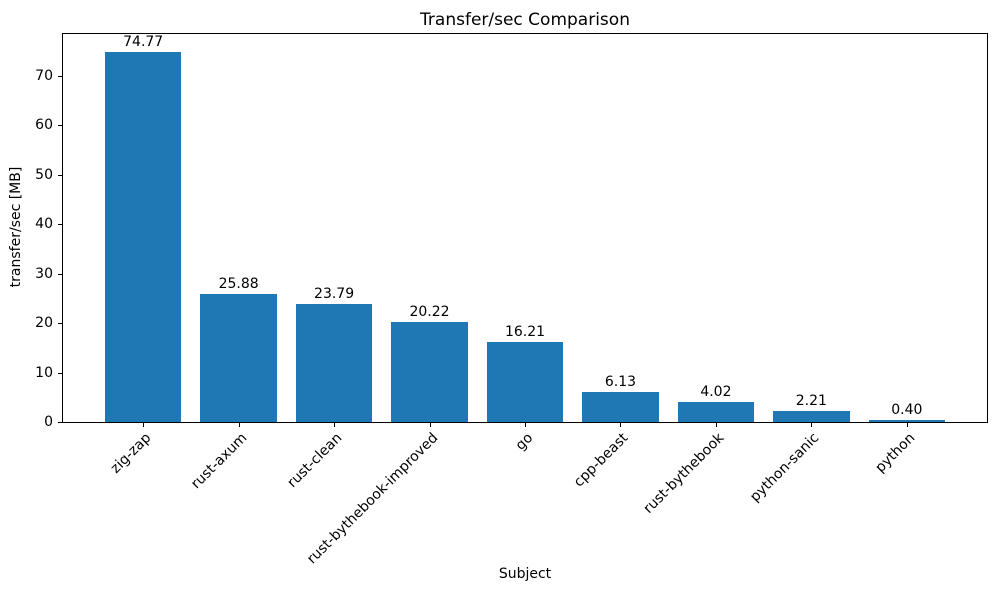 Image resolution: width=1000 pixels, height=600 pixels. I want to click on x-axis-label: Subject, so click(525, 574).